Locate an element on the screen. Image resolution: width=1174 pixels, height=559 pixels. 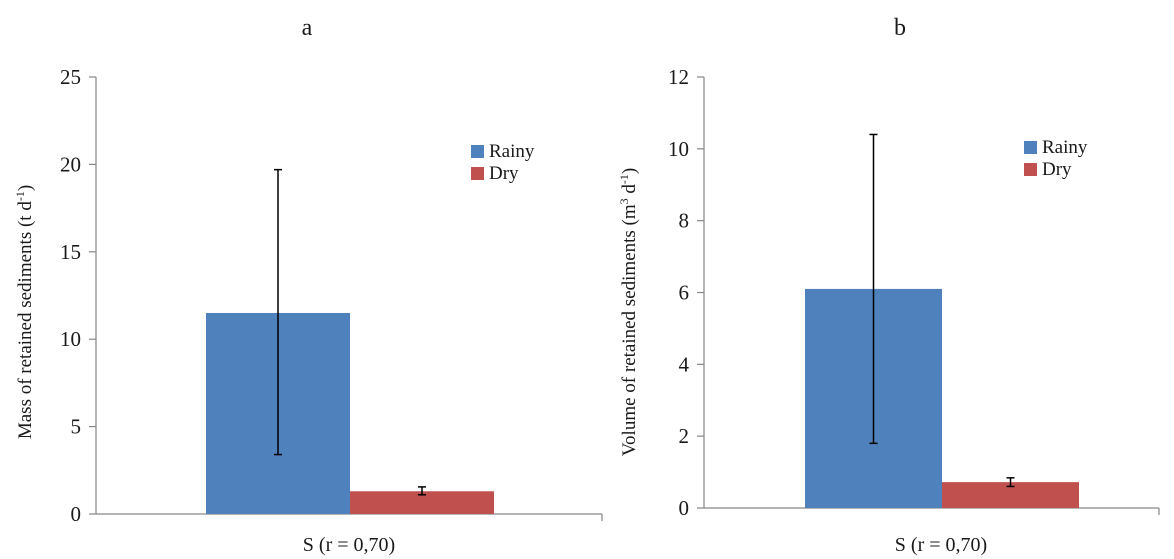
chart-b-bars is located at coordinates (942, 398).